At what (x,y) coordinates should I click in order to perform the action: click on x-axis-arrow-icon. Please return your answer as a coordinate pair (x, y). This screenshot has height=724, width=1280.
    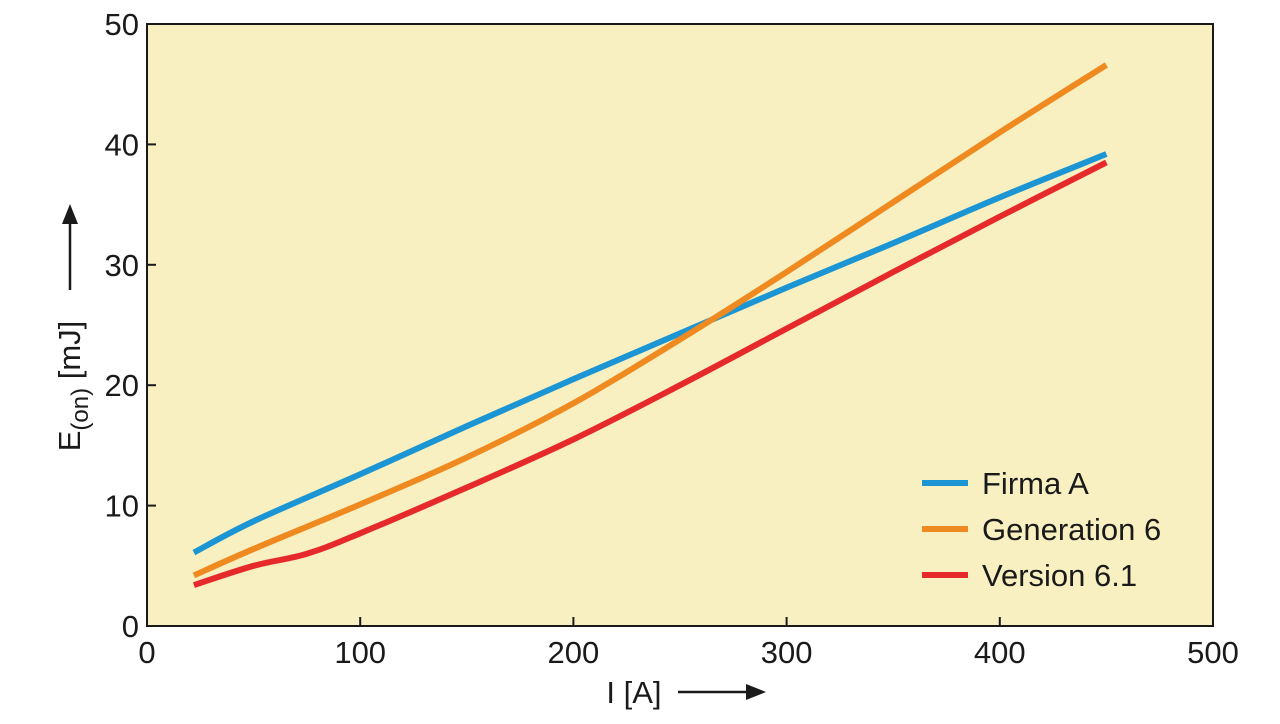
    Looking at the image, I should click on (722, 692).